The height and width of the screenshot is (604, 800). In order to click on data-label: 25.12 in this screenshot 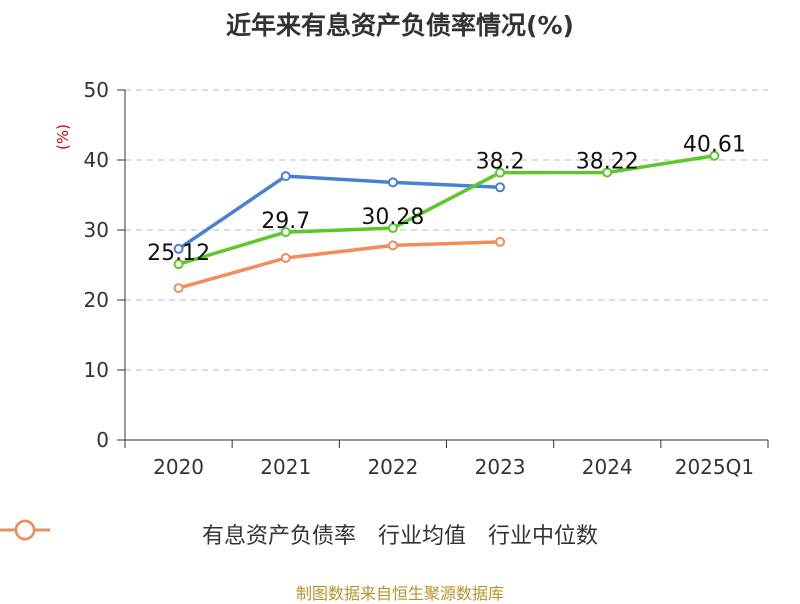, I will do `click(178, 253)`.